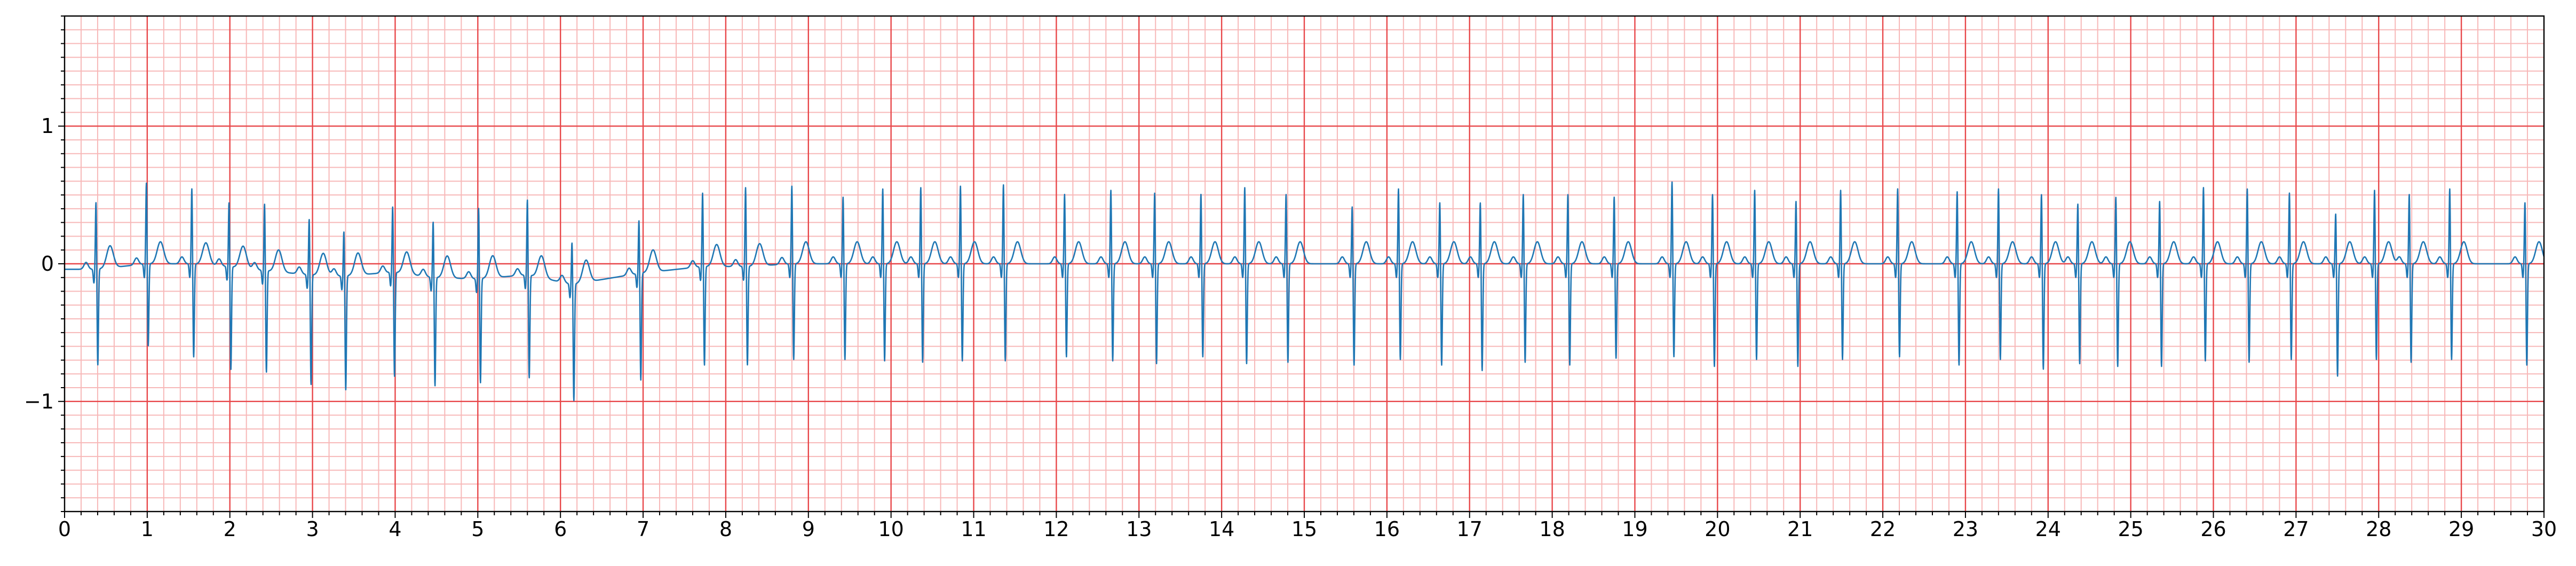 This screenshot has width=2576, height=566. I want to click on y-axis: −1 0 1, so click(44, 263).